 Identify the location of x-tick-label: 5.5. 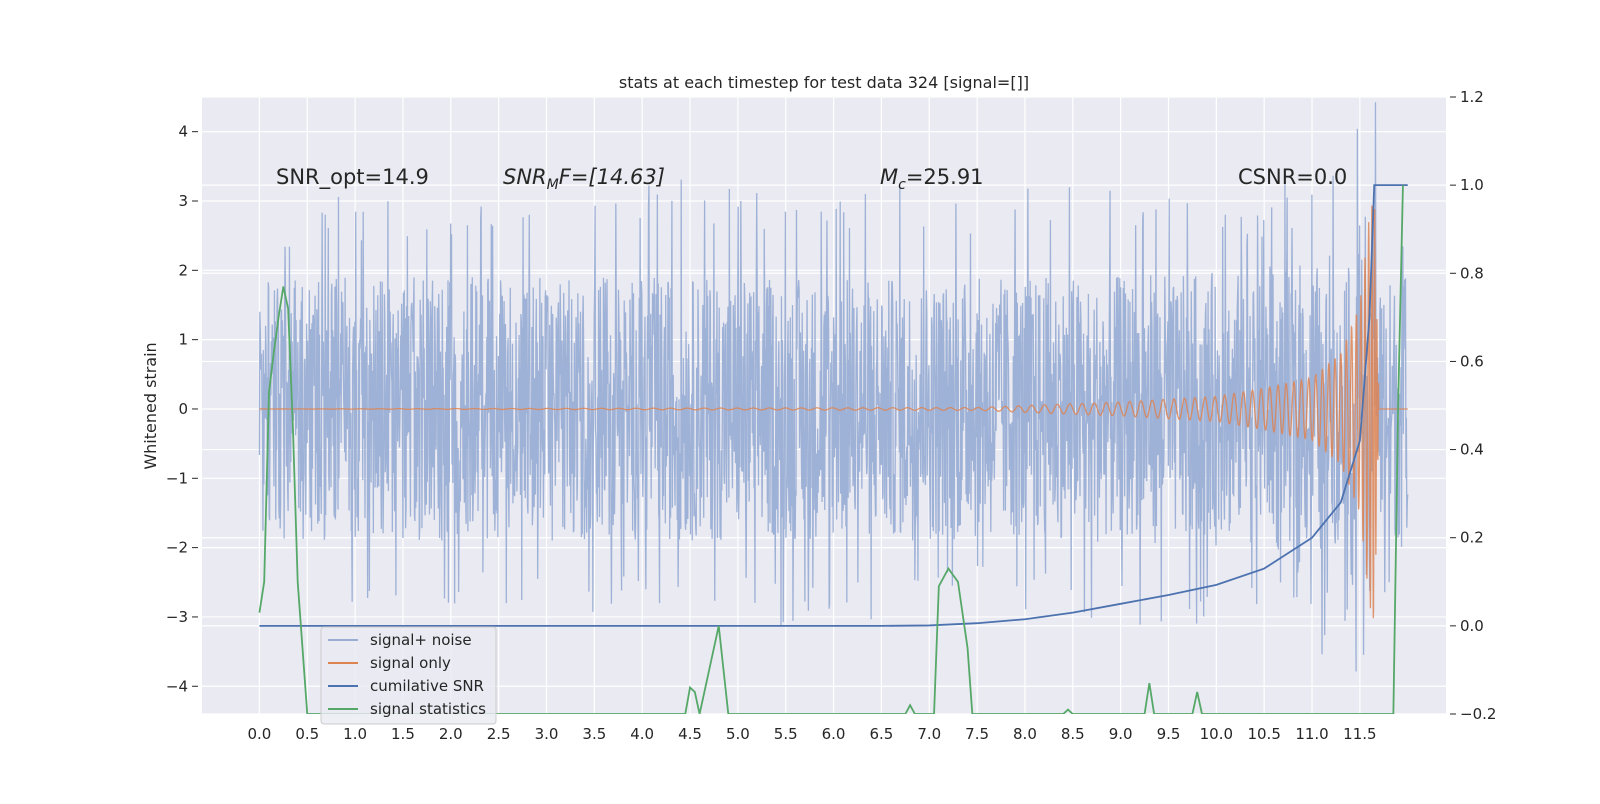
(786, 734).